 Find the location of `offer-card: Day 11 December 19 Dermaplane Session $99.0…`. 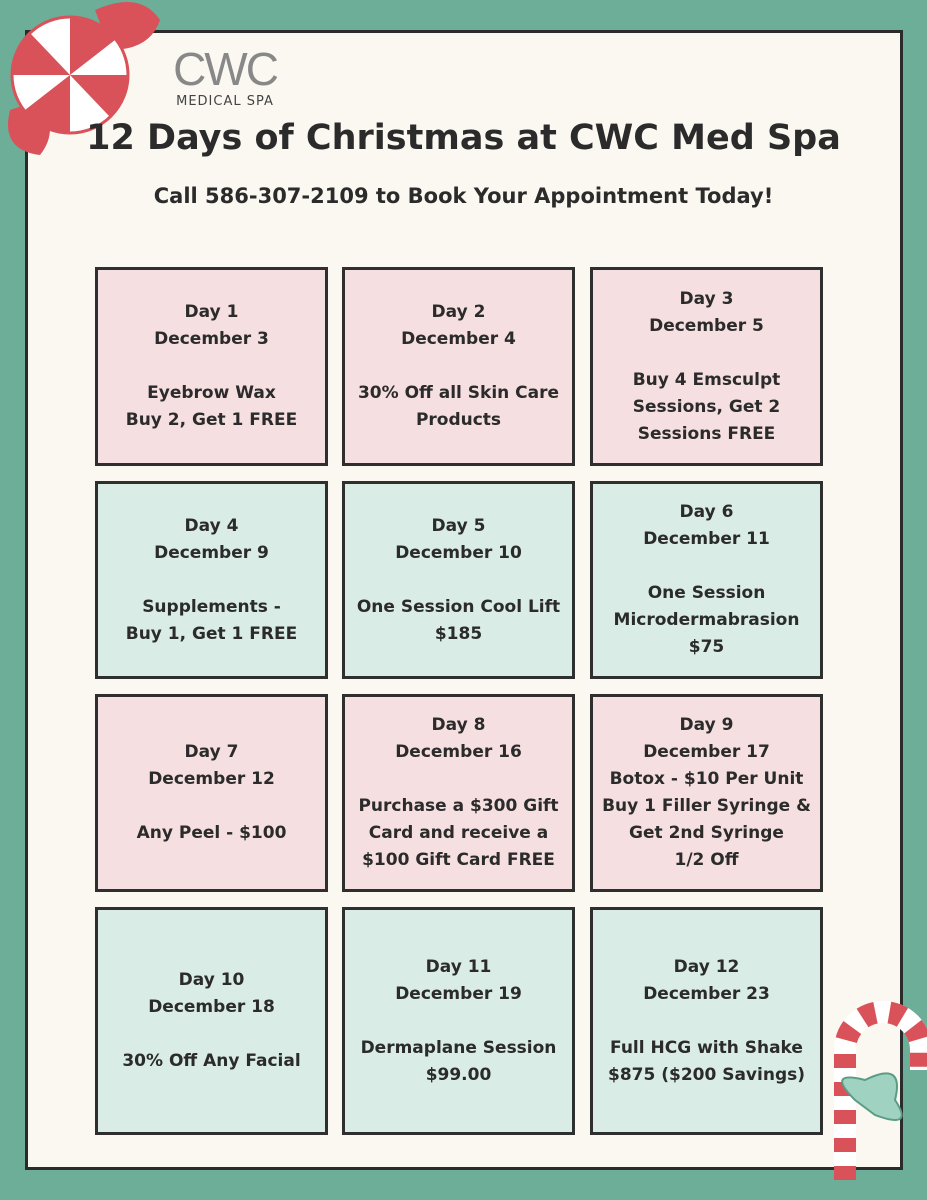

offer-card: Day 11 December 19 Dermaplane Session $99.0… is located at coordinates (458, 1021).